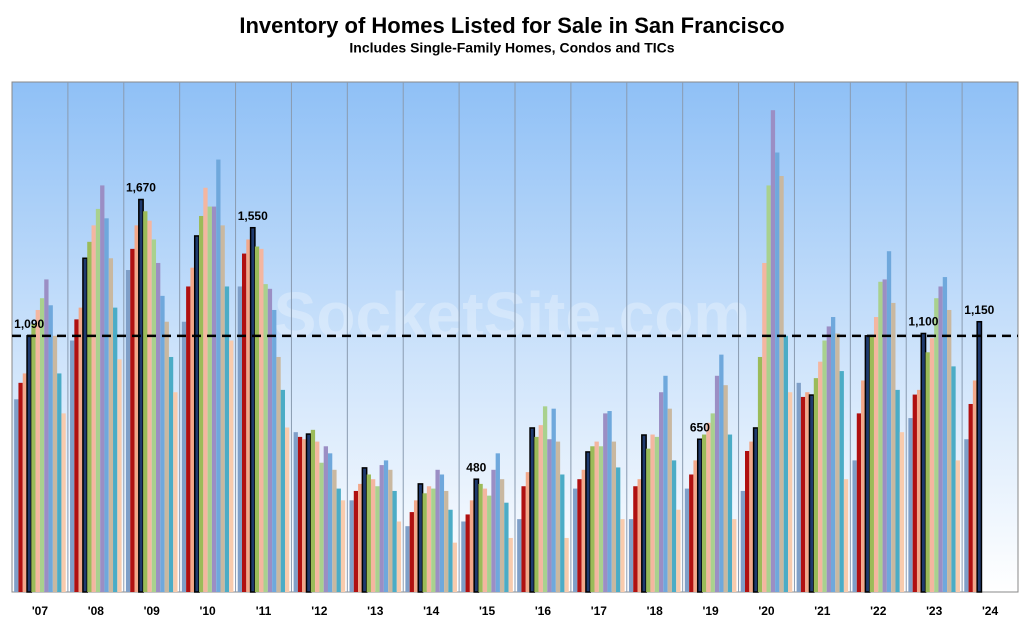 The height and width of the screenshot is (623, 1030). I want to click on x-tick-label: '11, so click(264, 611).